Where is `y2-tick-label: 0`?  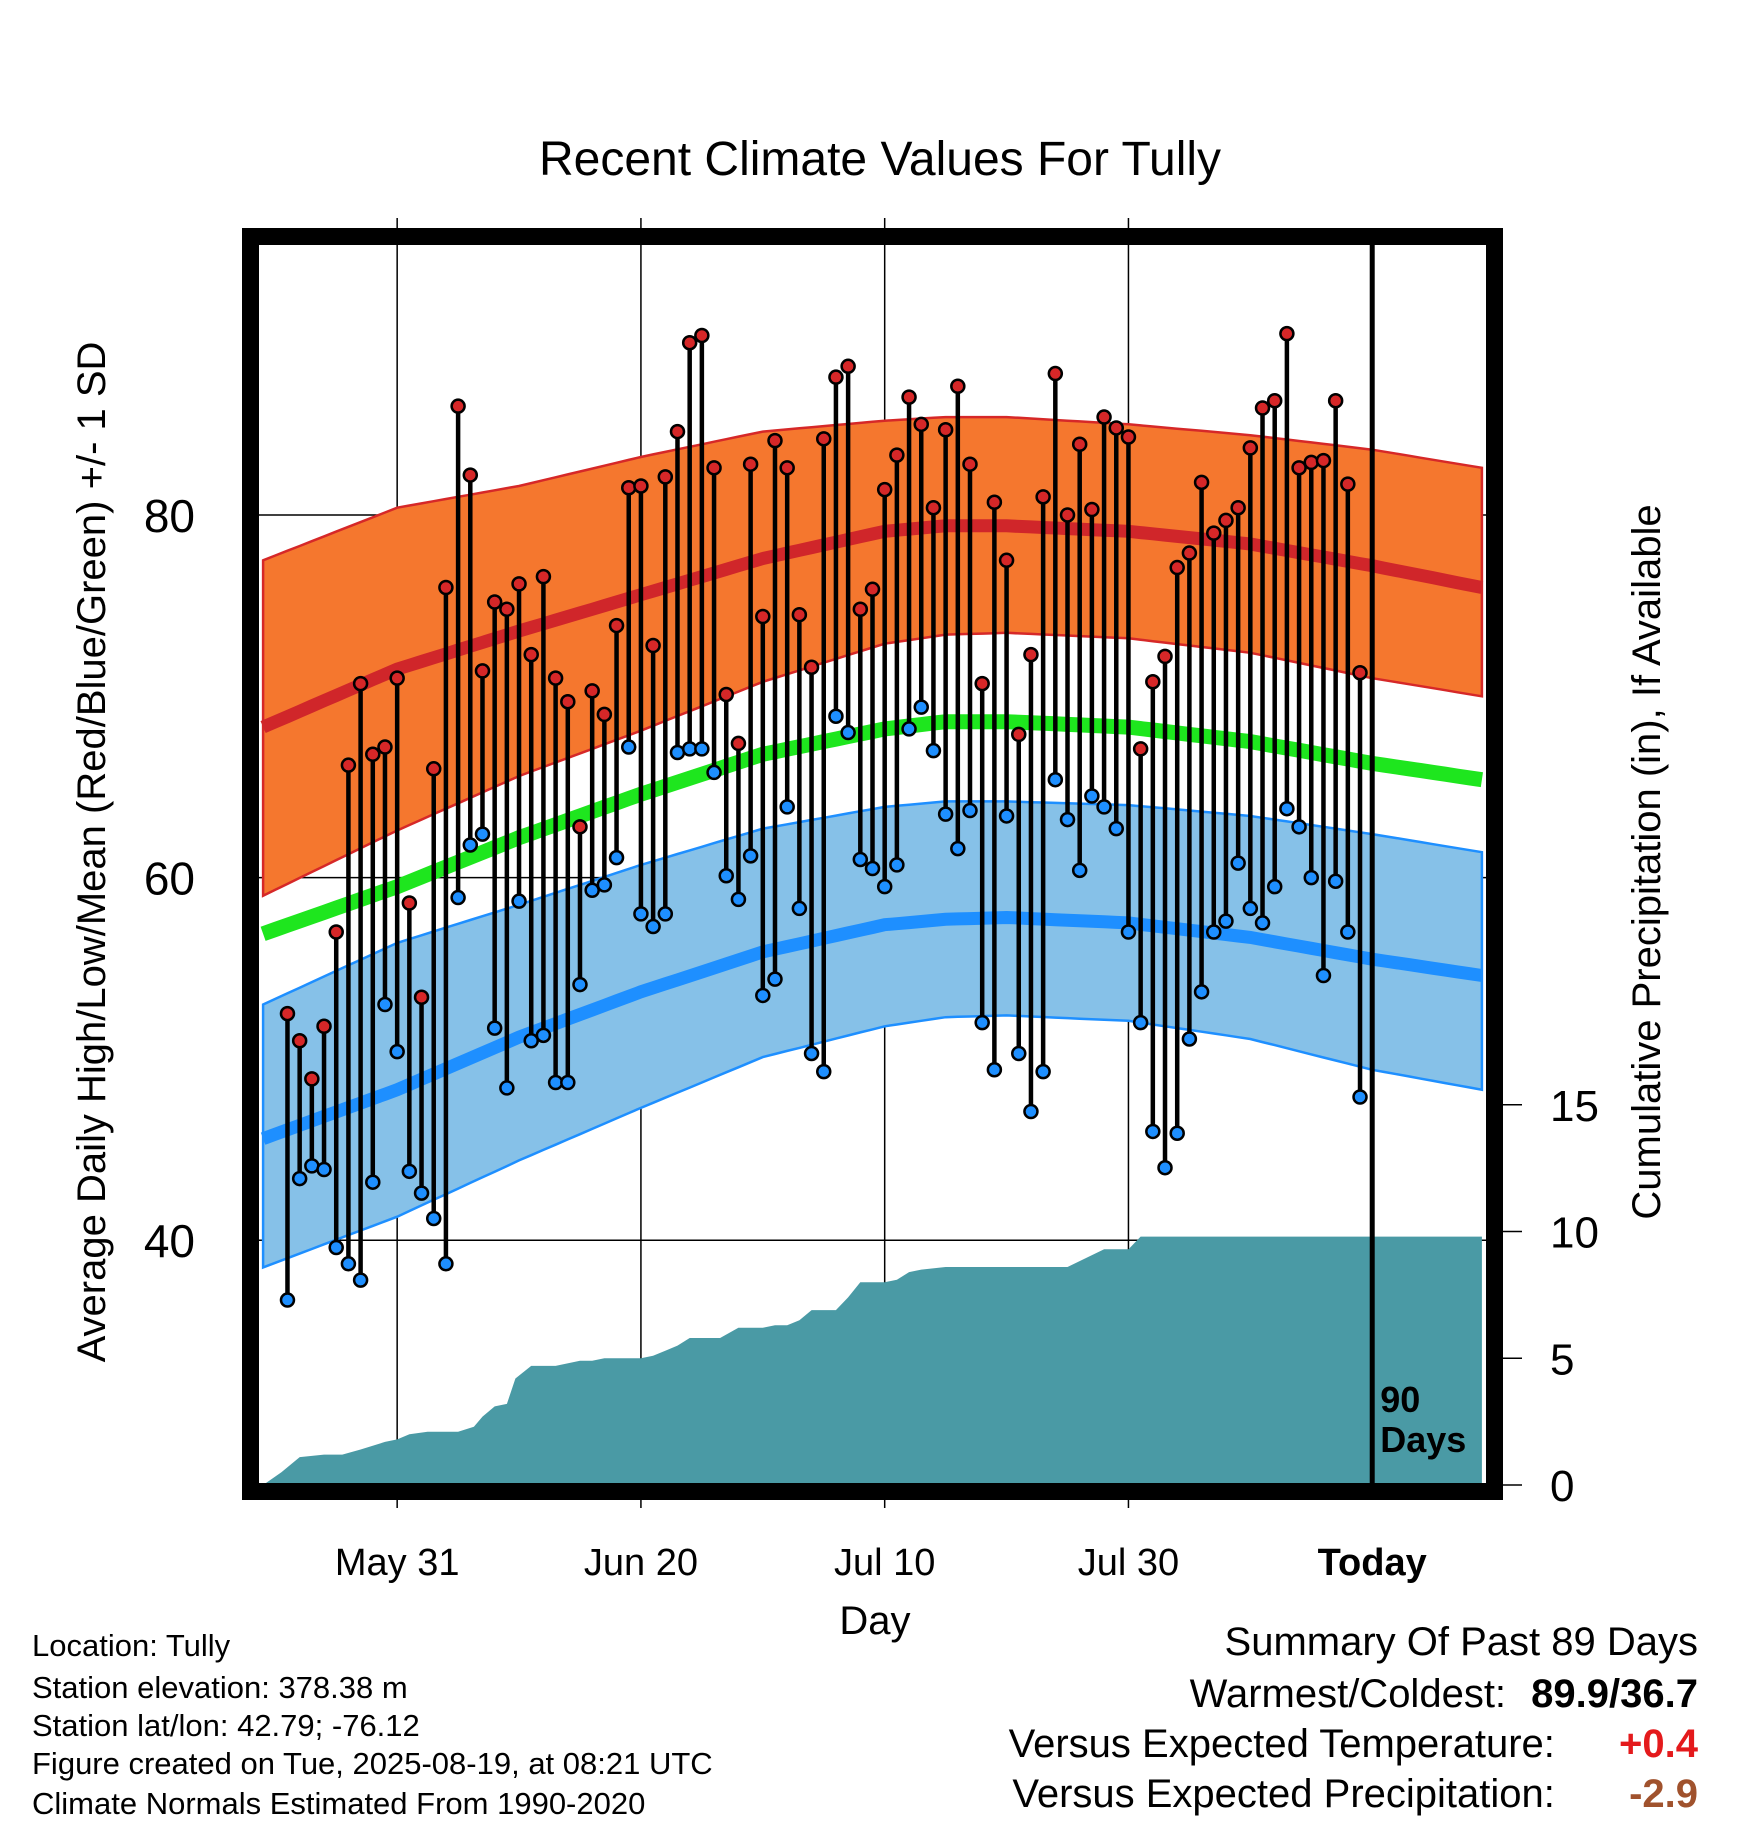
y2-tick-label: 0 is located at coordinates (1562, 1486).